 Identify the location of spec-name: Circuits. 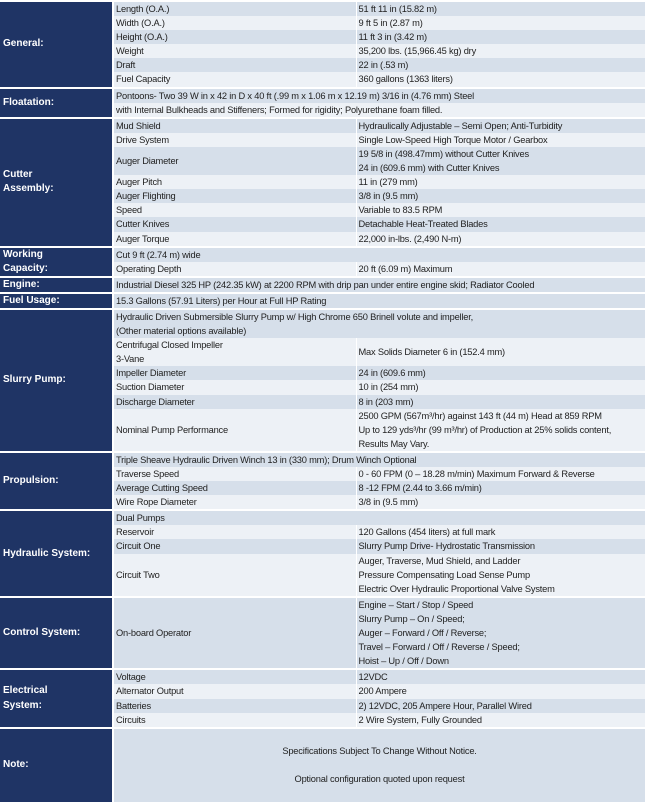
(234, 720).